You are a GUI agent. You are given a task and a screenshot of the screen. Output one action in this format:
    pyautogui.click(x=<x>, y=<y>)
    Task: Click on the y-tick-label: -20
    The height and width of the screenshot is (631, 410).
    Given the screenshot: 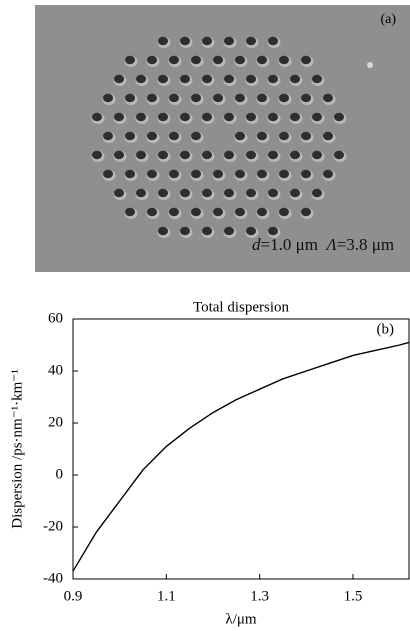 What is the action you would take?
    pyautogui.click(x=53, y=526)
    